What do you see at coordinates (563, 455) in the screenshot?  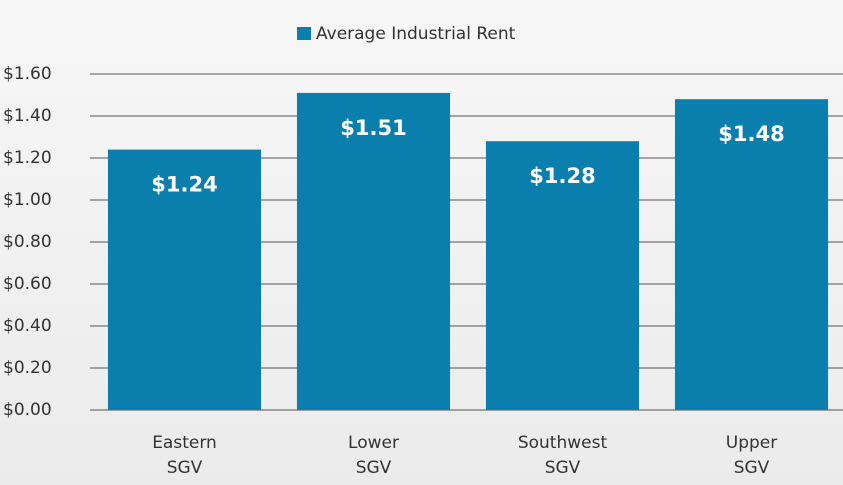 I see `x-tick-label: Southwest SGV` at bounding box center [563, 455].